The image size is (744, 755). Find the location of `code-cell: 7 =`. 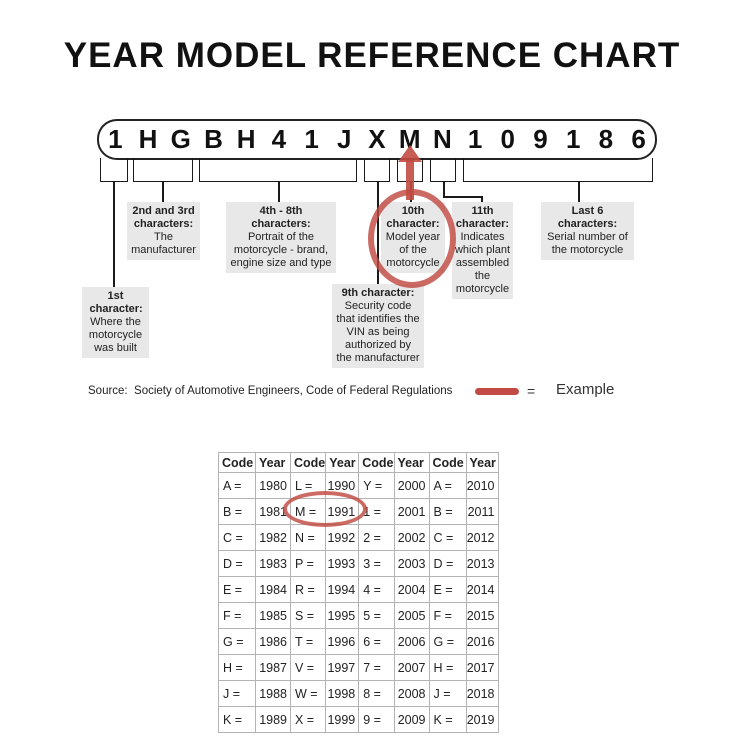

code-cell: 7 = is located at coordinates (376, 667).